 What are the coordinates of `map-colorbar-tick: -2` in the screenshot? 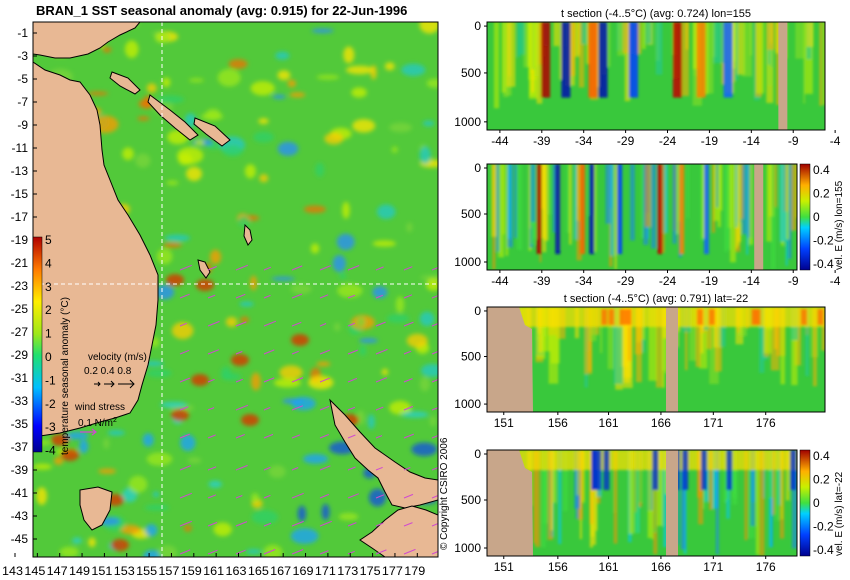 It's located at (50, 404).